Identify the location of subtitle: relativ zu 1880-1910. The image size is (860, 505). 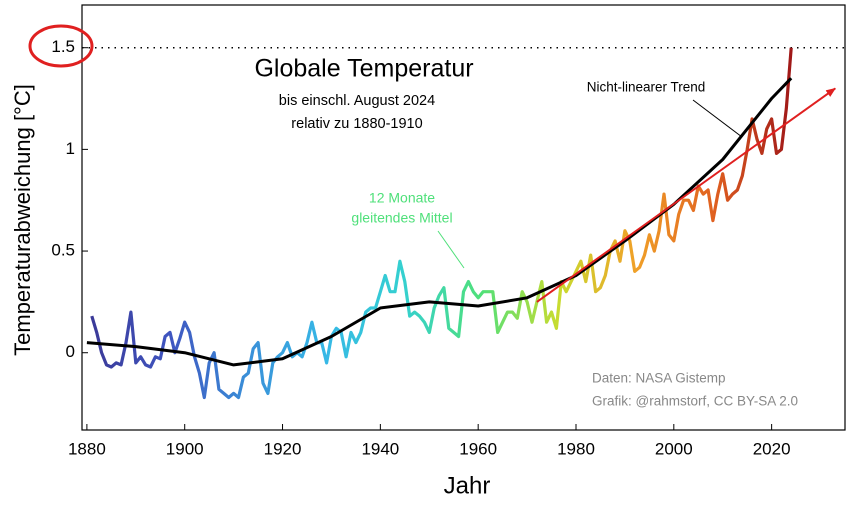
(356, 124).